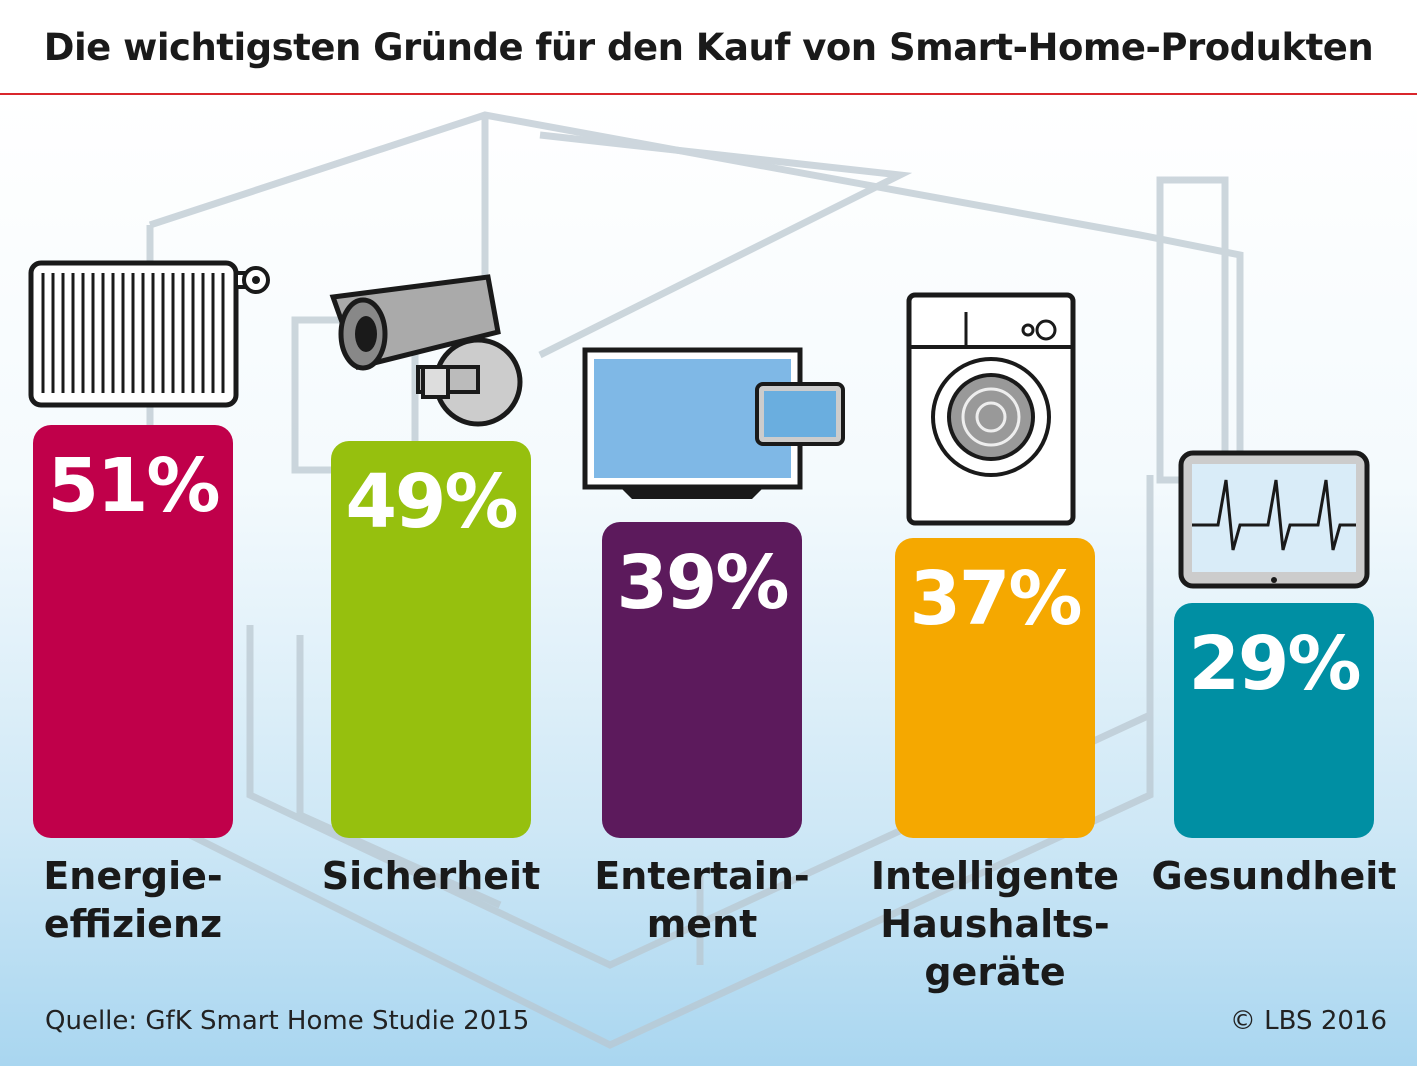  I want to click on copyright-note: © LBS 2016, so click(1308, 1021).